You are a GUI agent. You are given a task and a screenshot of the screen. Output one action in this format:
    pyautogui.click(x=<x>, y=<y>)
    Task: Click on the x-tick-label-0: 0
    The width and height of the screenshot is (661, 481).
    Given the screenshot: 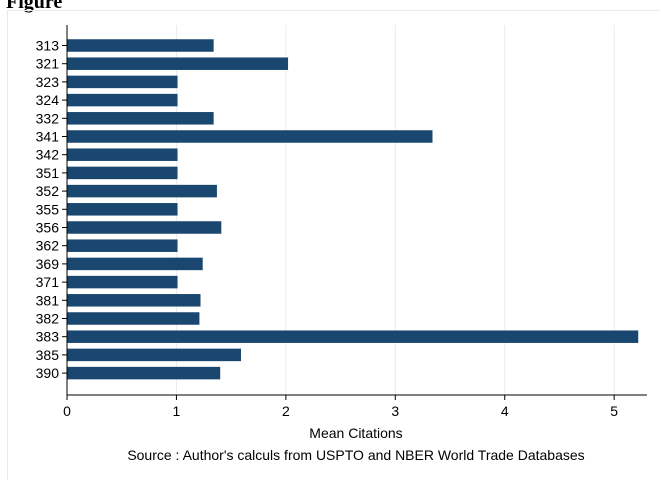 What is the action you would take?
    pyautogui.click(x=67, y=411)
    